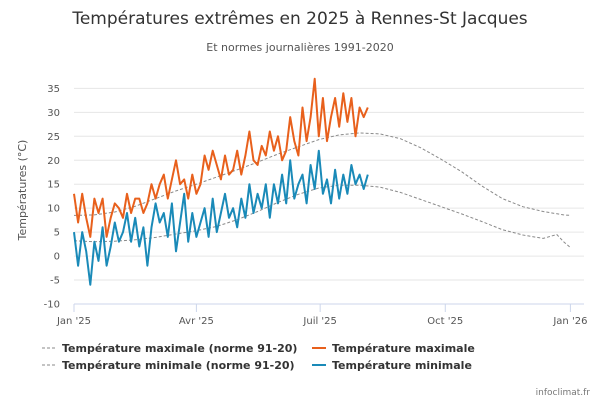  I want to click on y-tick-label: 35, so click(53, 89).